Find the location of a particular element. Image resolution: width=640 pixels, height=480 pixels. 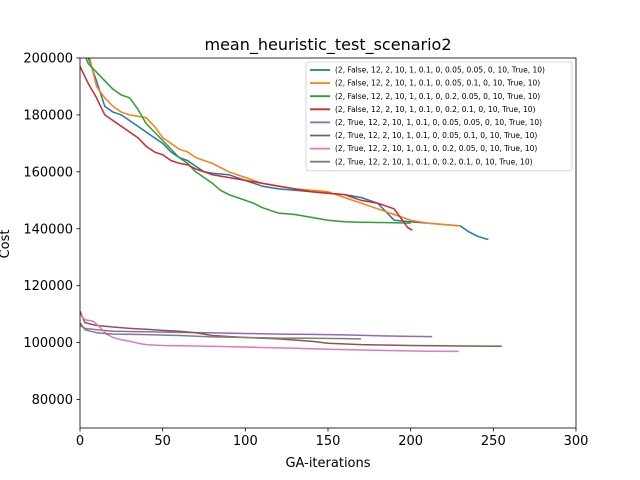

y-axis-label: Cost is located at coordinates (6, 244).